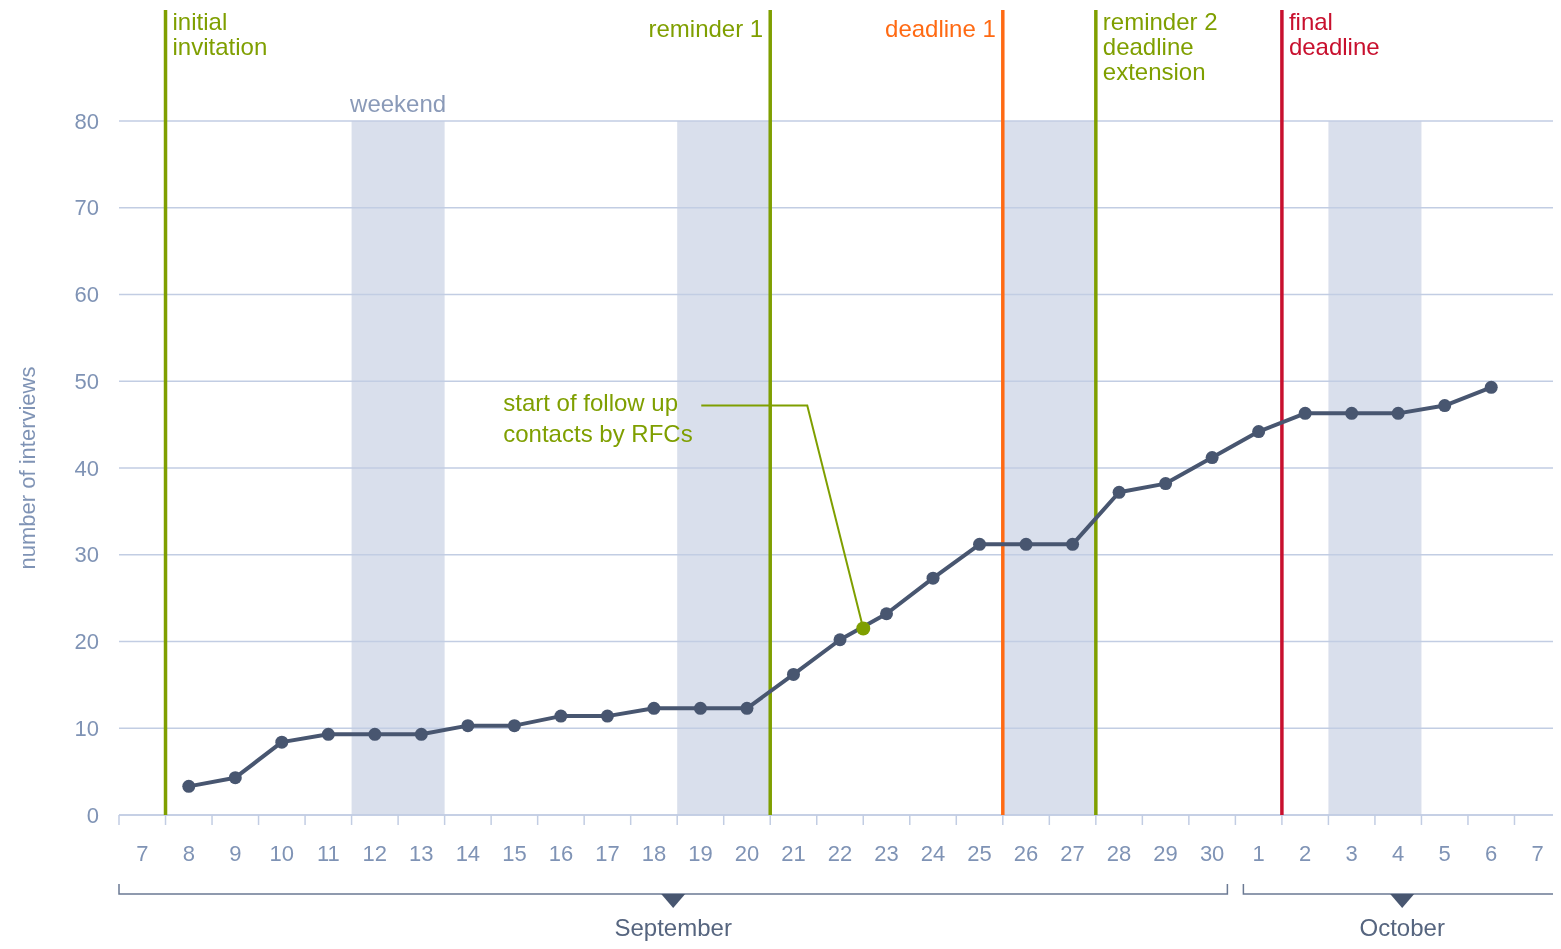  Describe the element at coordinates (1398, 853) in the screenshot. I see `x-tick-label: 4` at that location.